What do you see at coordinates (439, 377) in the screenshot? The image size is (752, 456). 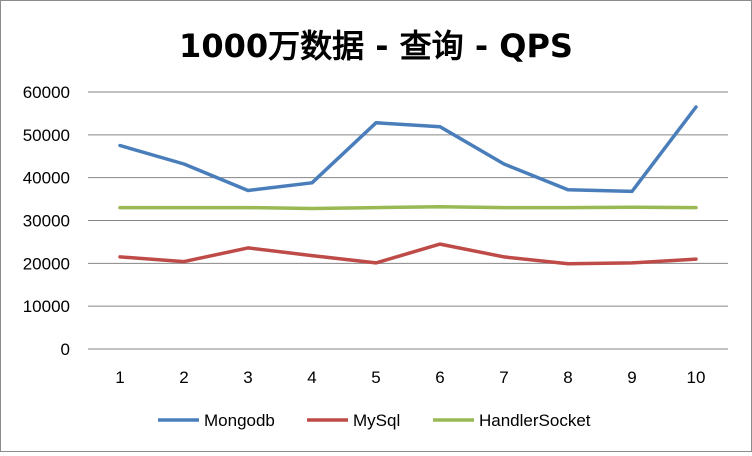 I see `x-tick-label: 6` at bounding box center [439, 377].